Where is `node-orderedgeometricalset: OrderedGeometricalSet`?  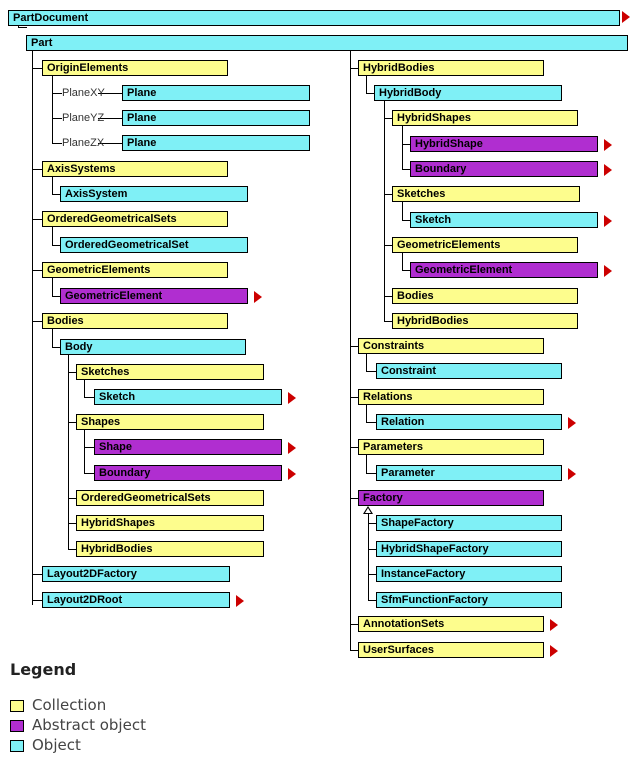
node-orderedgeometricalset: OrderedGeometricalSet is located at coordinates (154, 245).